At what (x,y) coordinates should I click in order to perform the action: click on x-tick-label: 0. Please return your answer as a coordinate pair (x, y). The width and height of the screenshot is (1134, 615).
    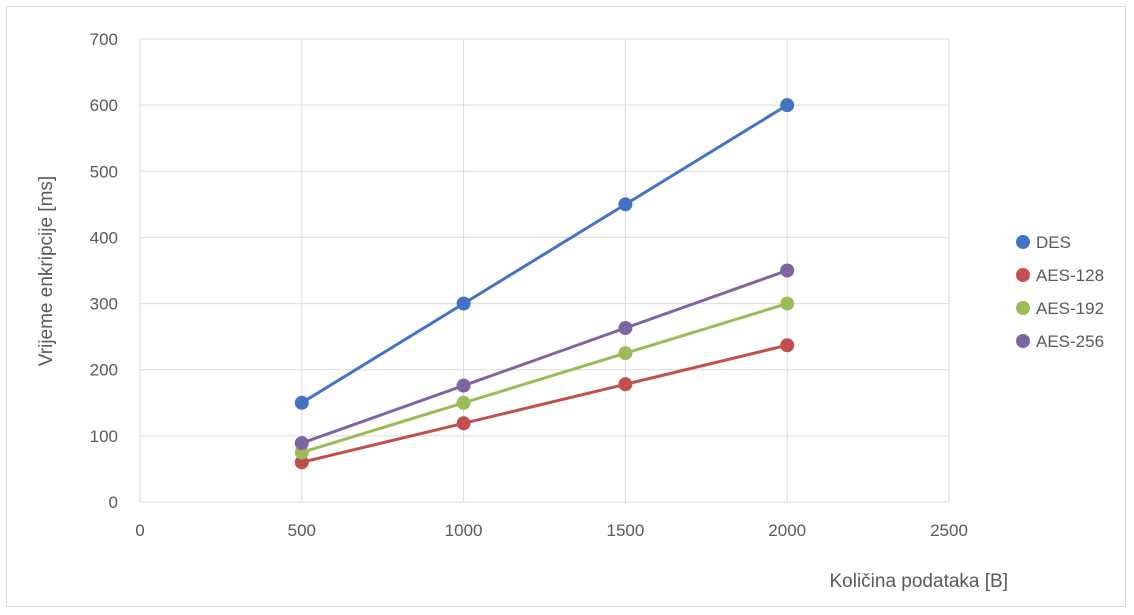
    Looking at the image, I should click on (139, 530).